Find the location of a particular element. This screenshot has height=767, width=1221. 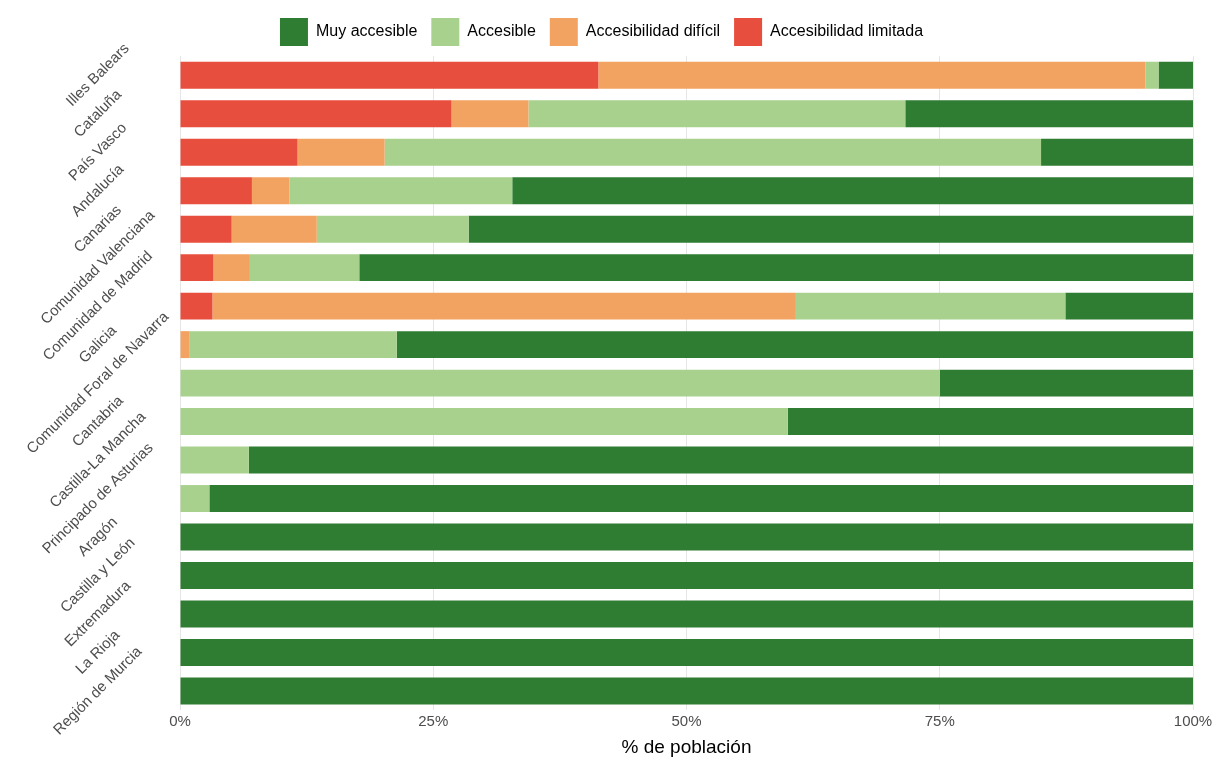

x-tick-label: 0% is located at coordinates (180, 721).